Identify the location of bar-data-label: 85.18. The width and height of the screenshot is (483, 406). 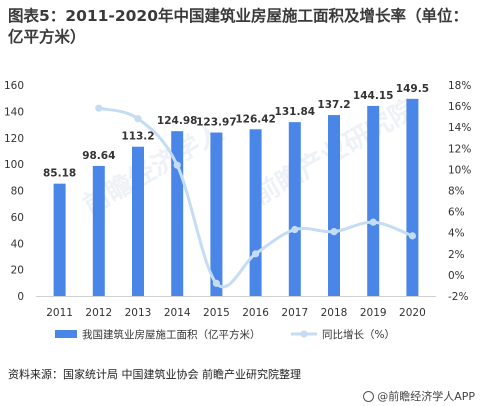
(59, 174).